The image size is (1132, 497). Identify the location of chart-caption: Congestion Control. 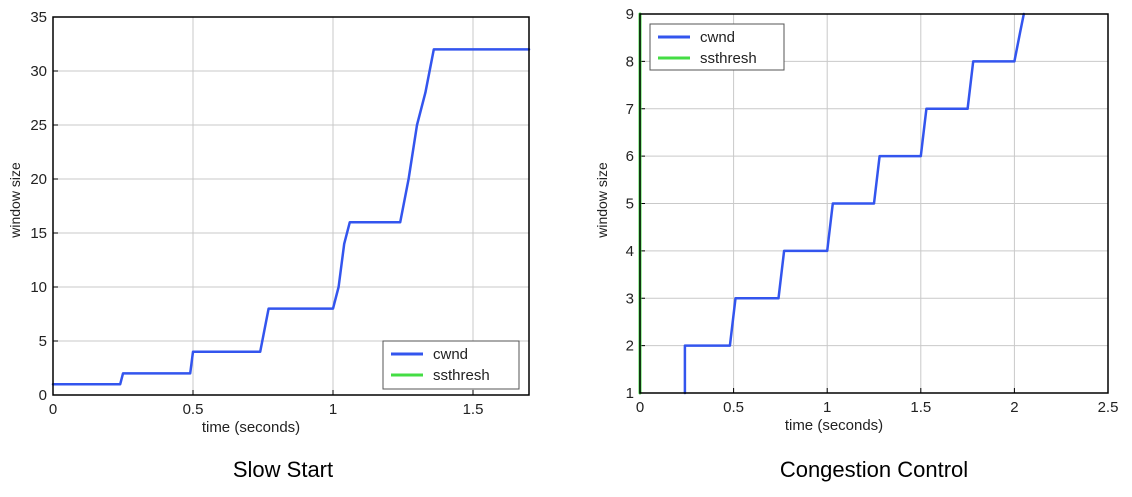
(874, 469).